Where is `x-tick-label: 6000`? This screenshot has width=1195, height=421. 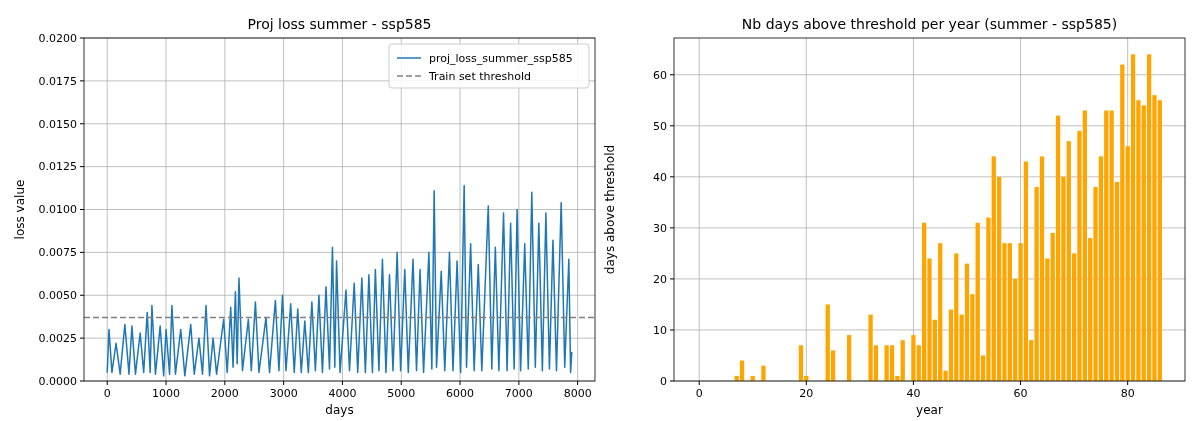
x-tick-label: 6000 is located at coordinates (460, 393).